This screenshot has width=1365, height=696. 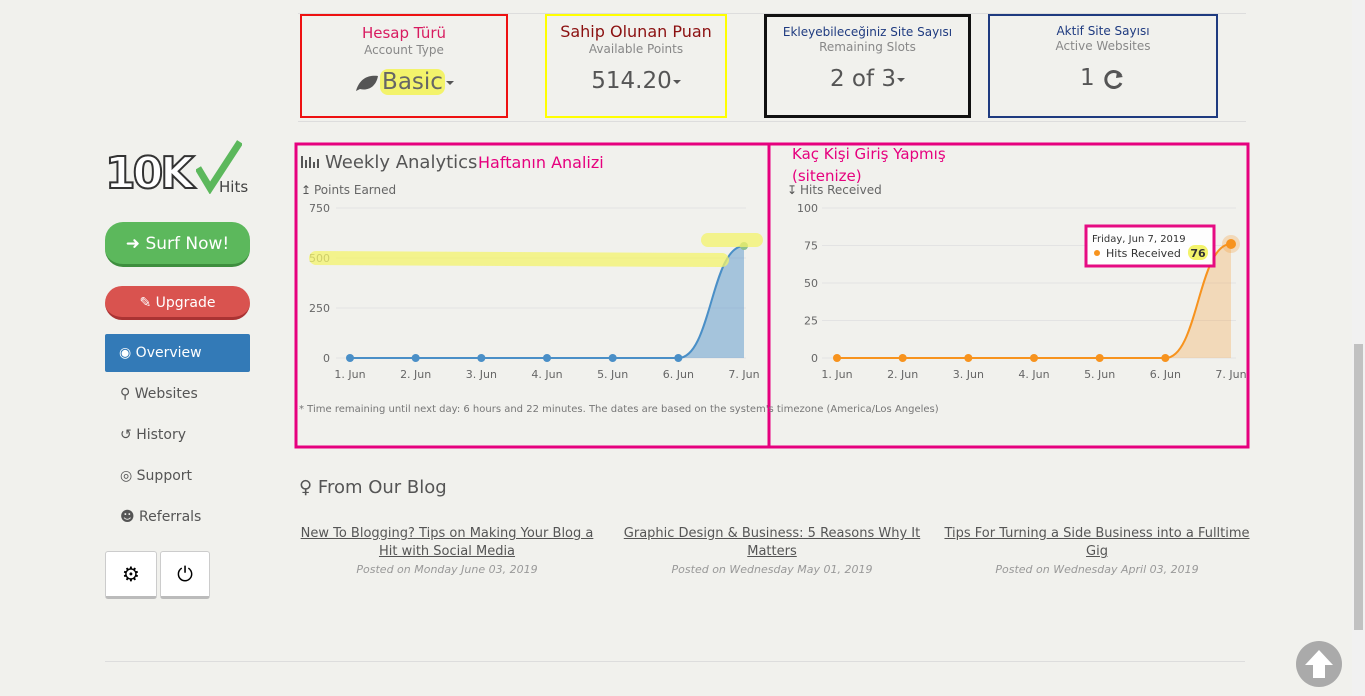 I want to click on button-text: Surf Now!, so click(x=187, y=244).